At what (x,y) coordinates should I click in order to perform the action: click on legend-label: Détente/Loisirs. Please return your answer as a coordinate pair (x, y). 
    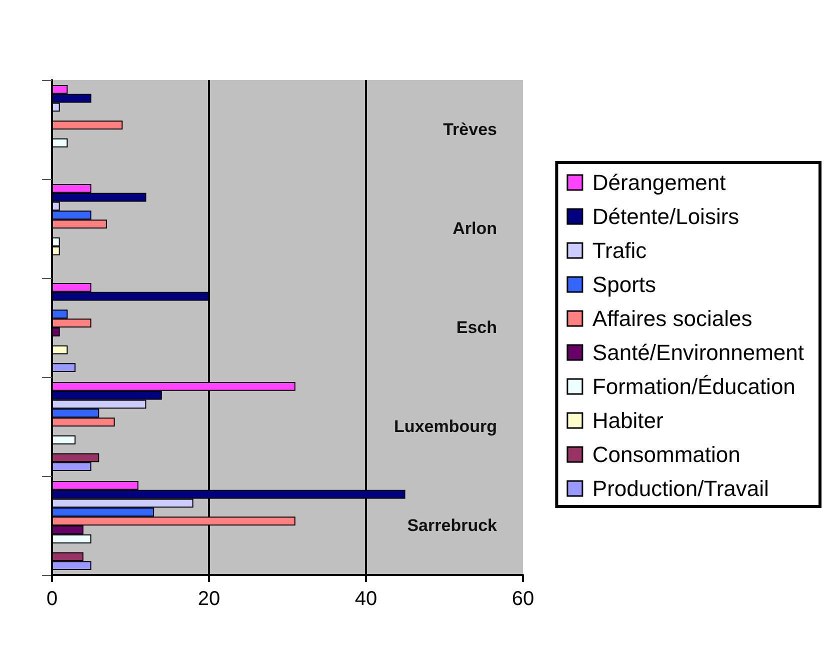
    Looking at the image, I should click on (666, 216).